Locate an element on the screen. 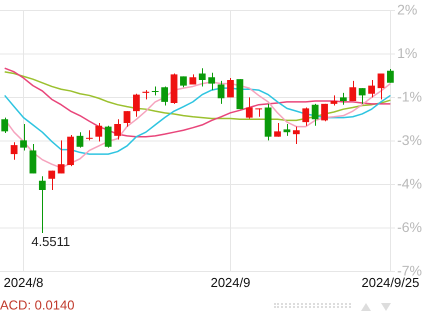 The height and width of the screenshot is (329, 424). y-tick-label: -6% is located at coordinates (409, 226).